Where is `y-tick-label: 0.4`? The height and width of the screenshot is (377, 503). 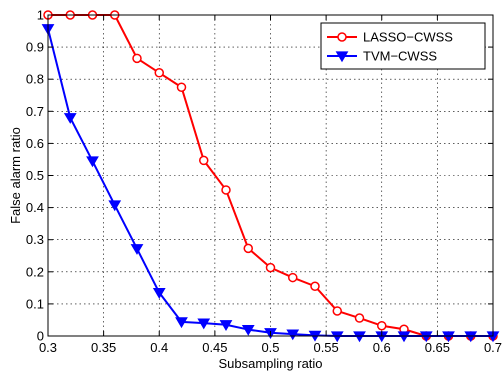 y-tick-label: 0.4 is located at coordinates (35, 207).